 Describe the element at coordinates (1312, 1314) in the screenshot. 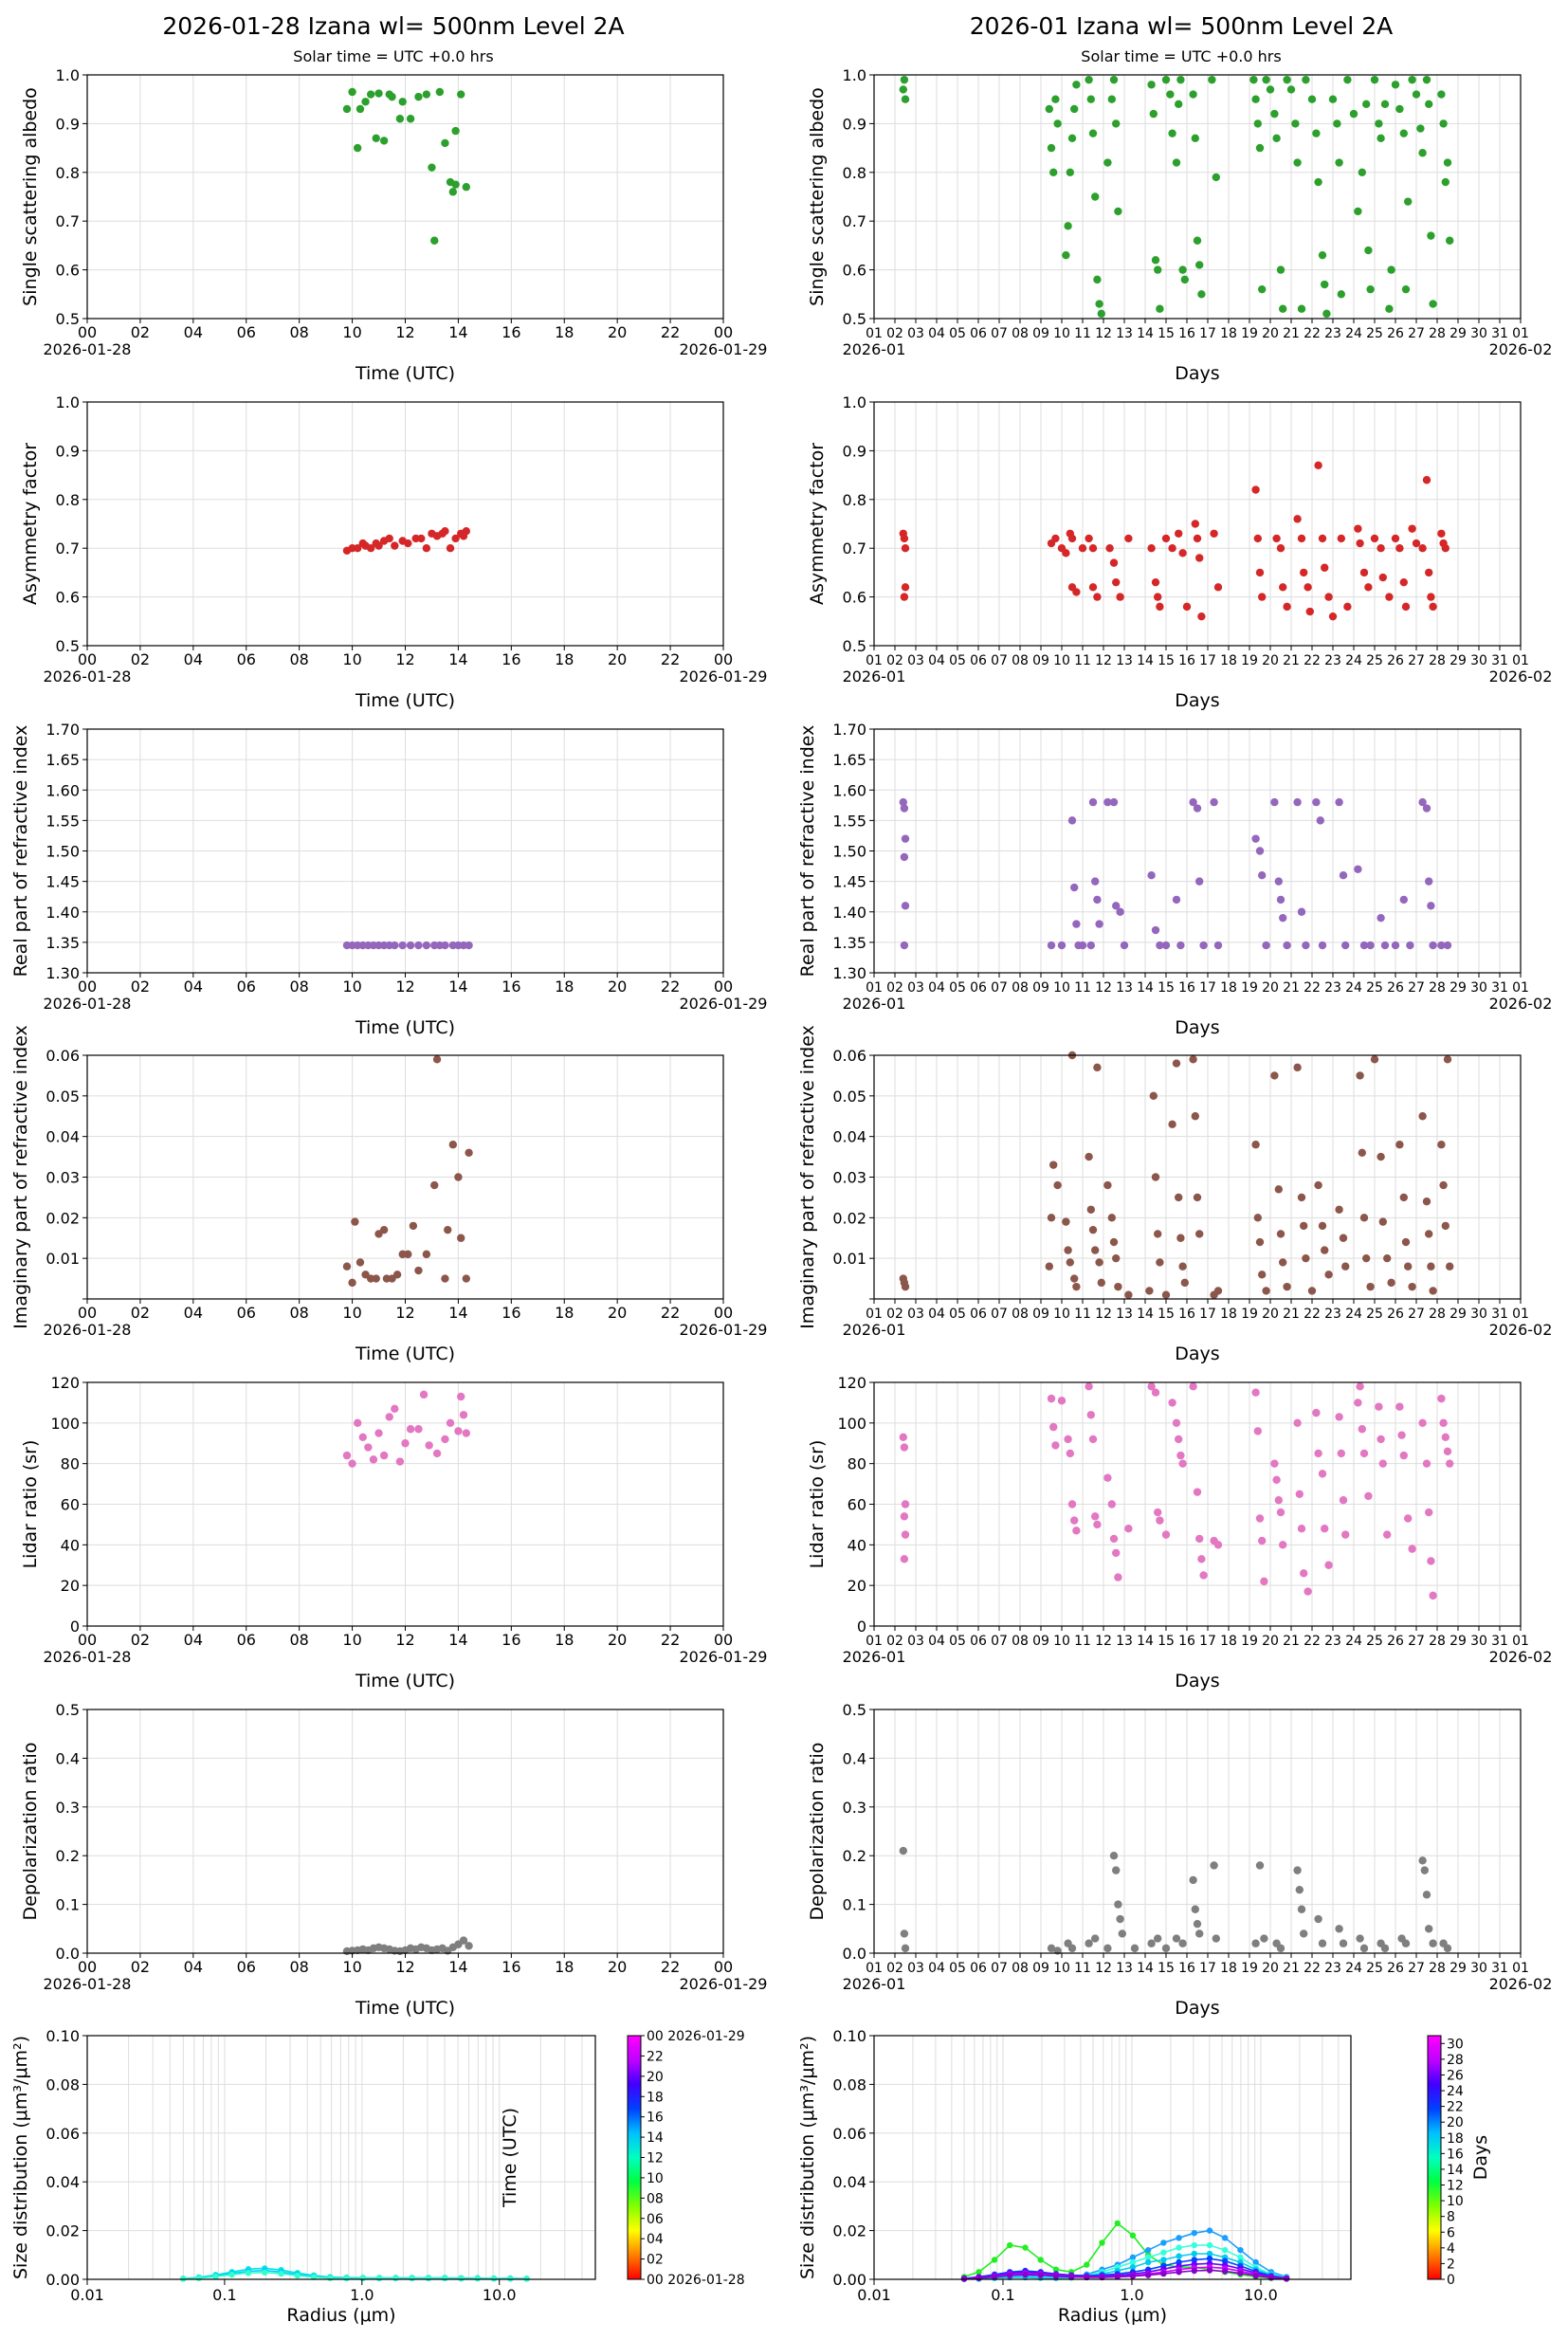

I see `x-tick-label: 22` at that location.